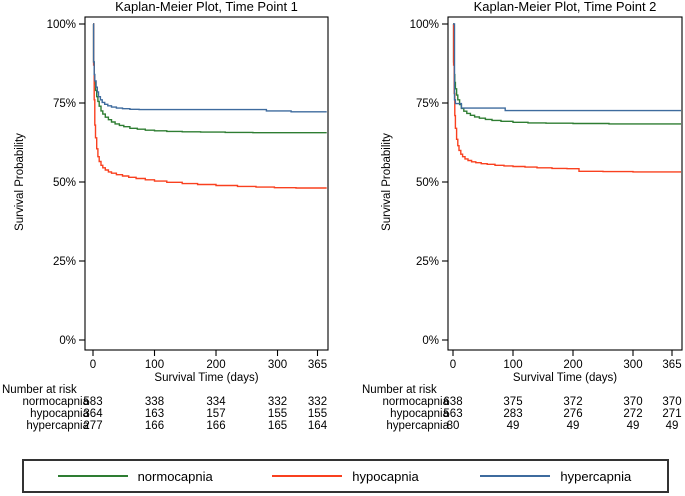 This screenshot has height=496, width=685. What do you see at coordinates (307, 476) in the screenshot?
I see `hypocapnia-line-swatch` at bounding box center [307, 476].